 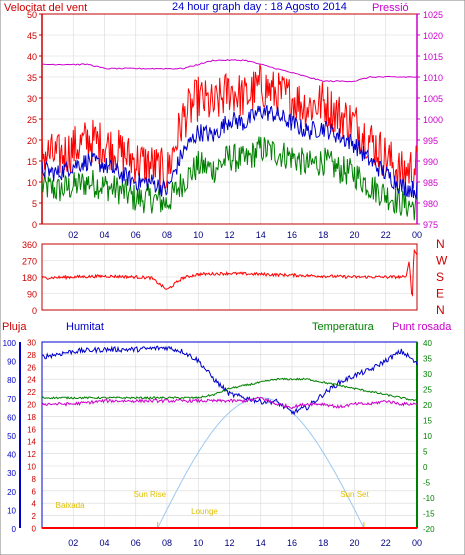 I want to click on wind-speed-label: Velocitat del vent, so click(x=45, y=8).